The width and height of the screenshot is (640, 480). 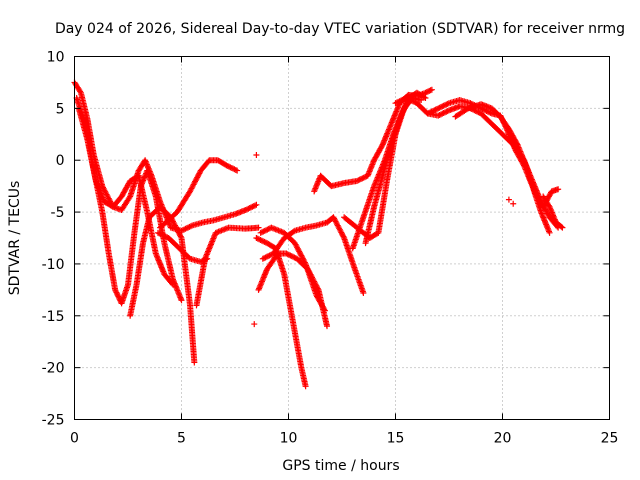 I want to click on x-tick-label: 5, so click(x=181, y=439).